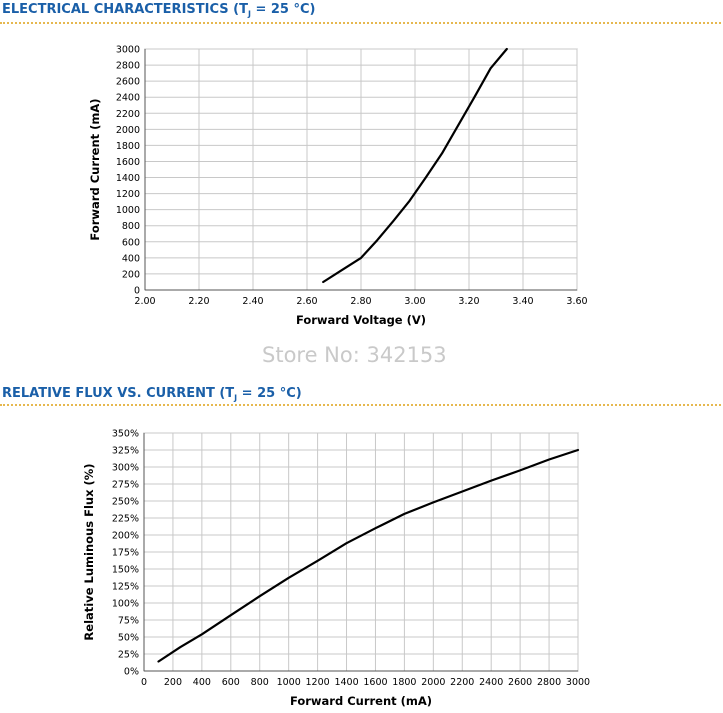 This screenshot has height=713, width=723. I want to click on y-tick-label: 1600, so click(128, 162).